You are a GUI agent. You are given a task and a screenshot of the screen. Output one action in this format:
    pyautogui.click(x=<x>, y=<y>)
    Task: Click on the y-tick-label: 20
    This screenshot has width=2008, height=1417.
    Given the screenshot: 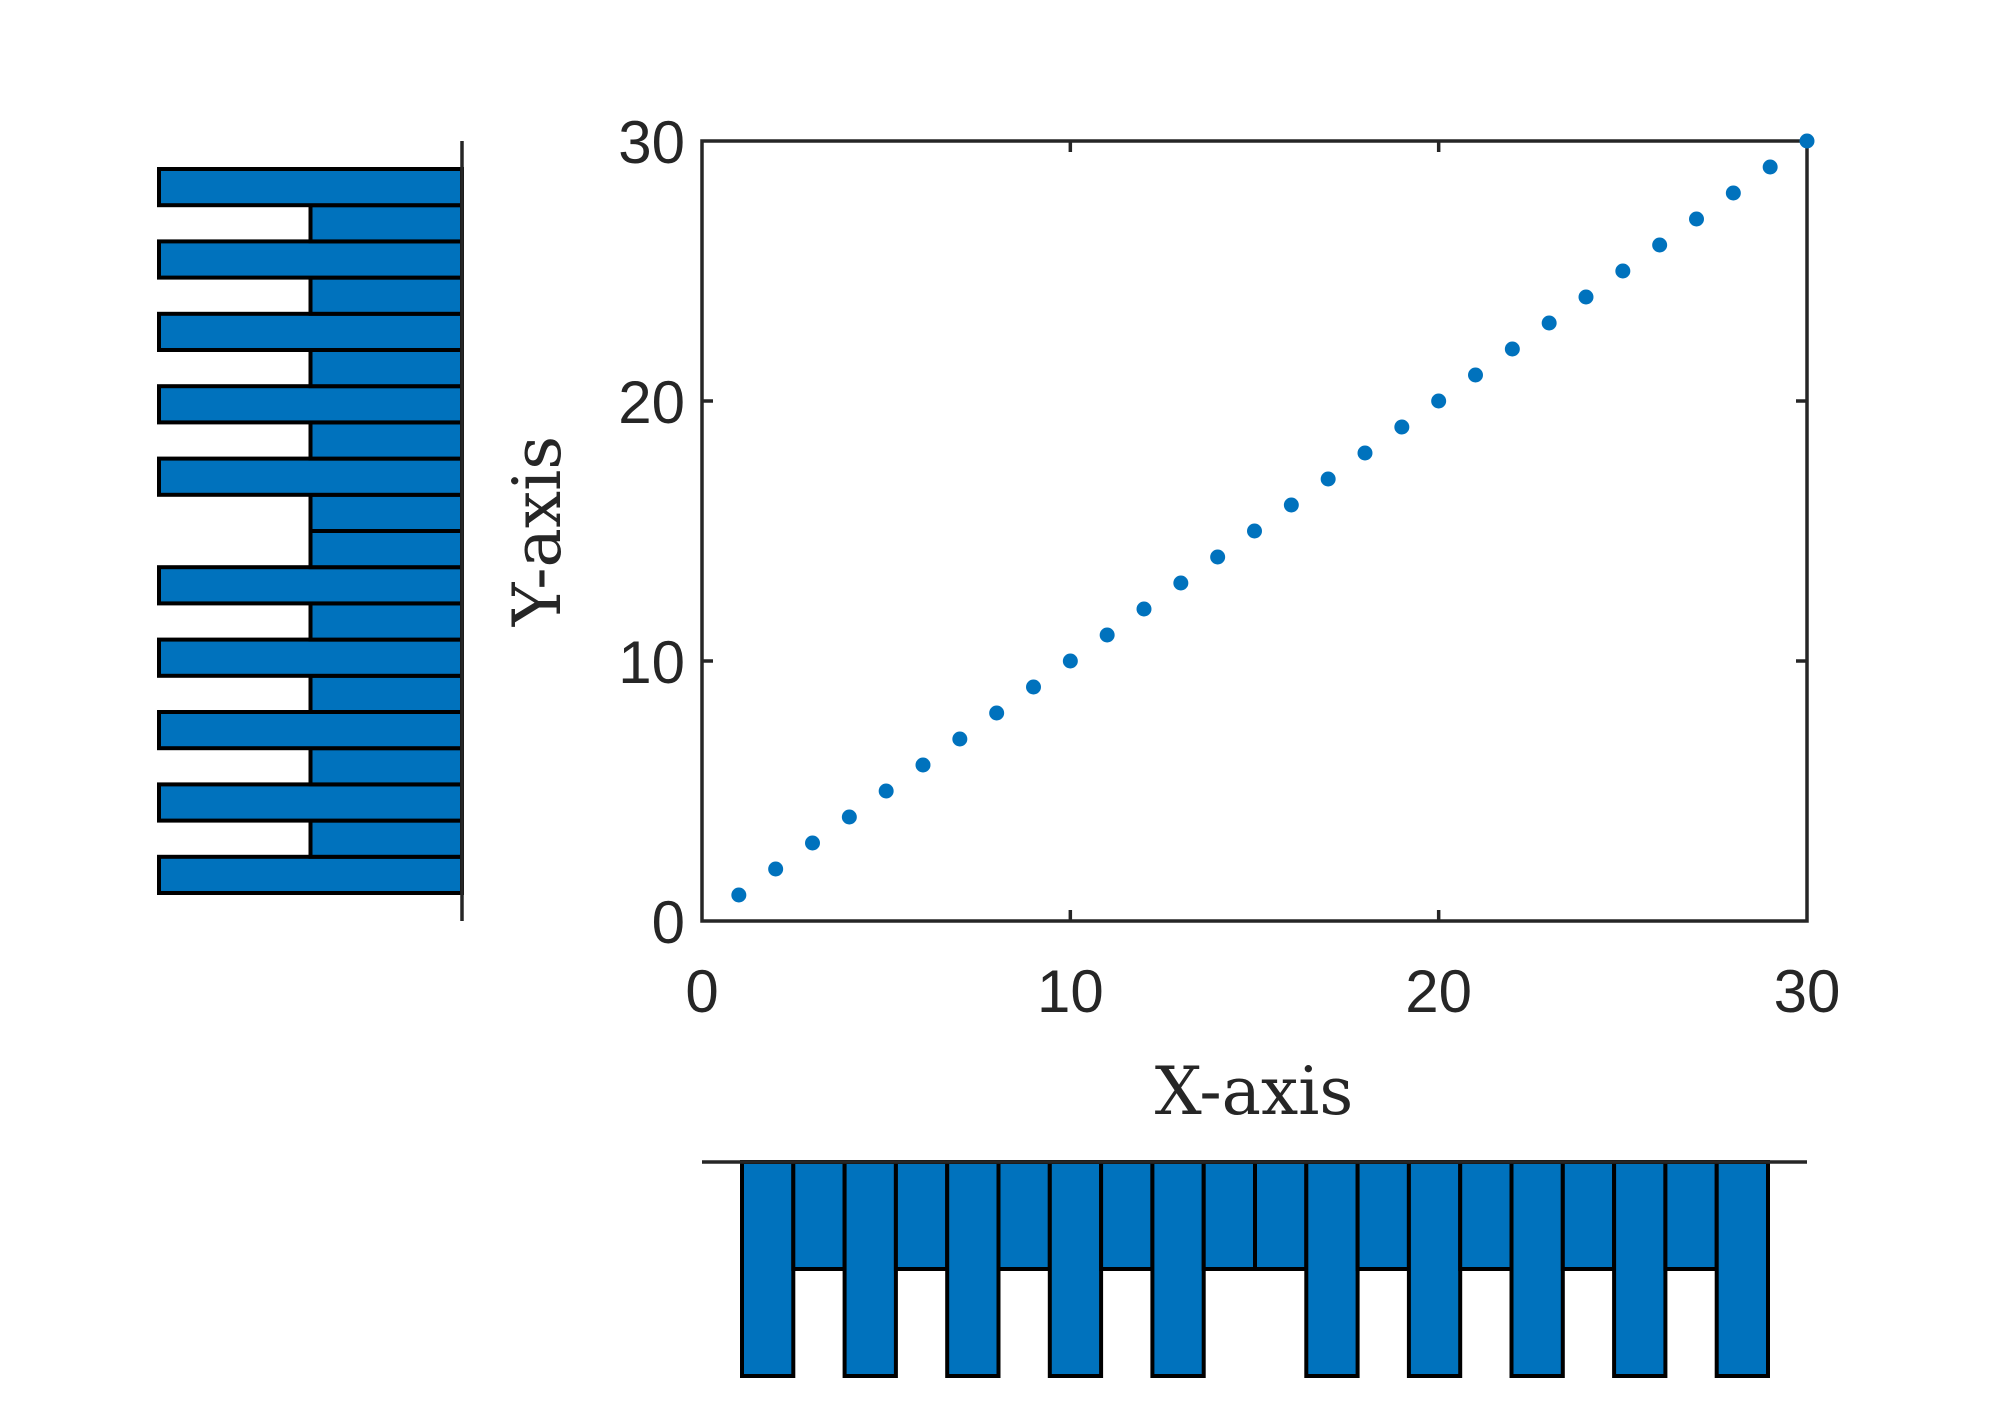 What is the action you would take?
    pyautogui.click(x=651, y=402)
    